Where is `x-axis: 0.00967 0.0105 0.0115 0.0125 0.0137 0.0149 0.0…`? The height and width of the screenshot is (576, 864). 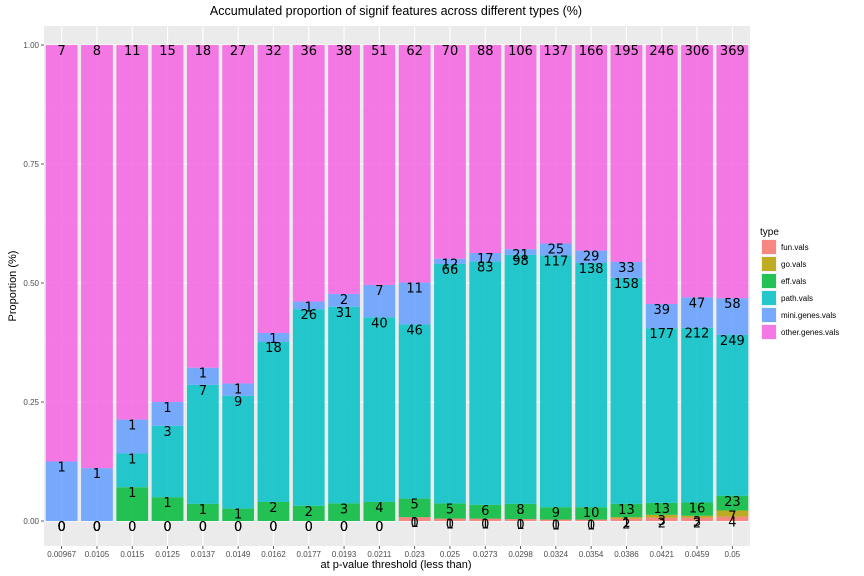 x-axis: 0.00967 0.0105 0.0115 0.0125 0.0137 0.0149 0.0… is located at coordinates (394, 552).